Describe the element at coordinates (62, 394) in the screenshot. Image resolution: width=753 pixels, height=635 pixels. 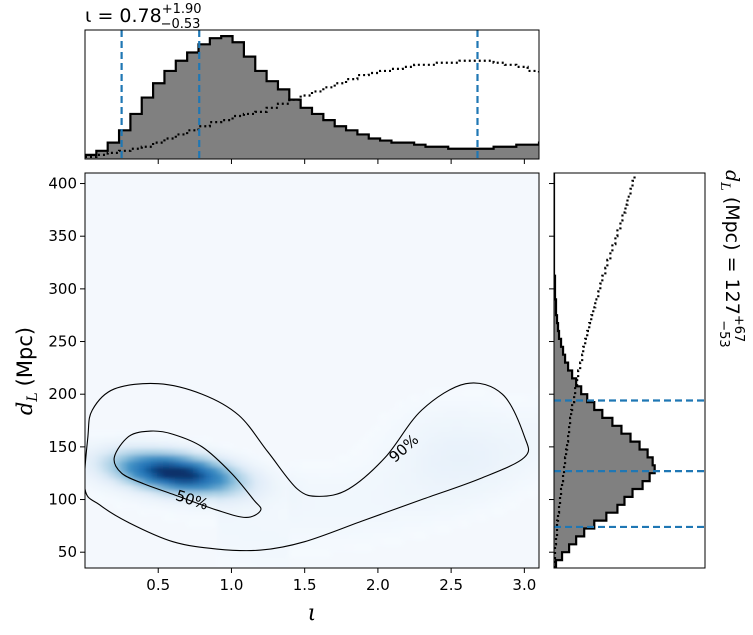
I see `y-tick-label-3: 200` at that location.